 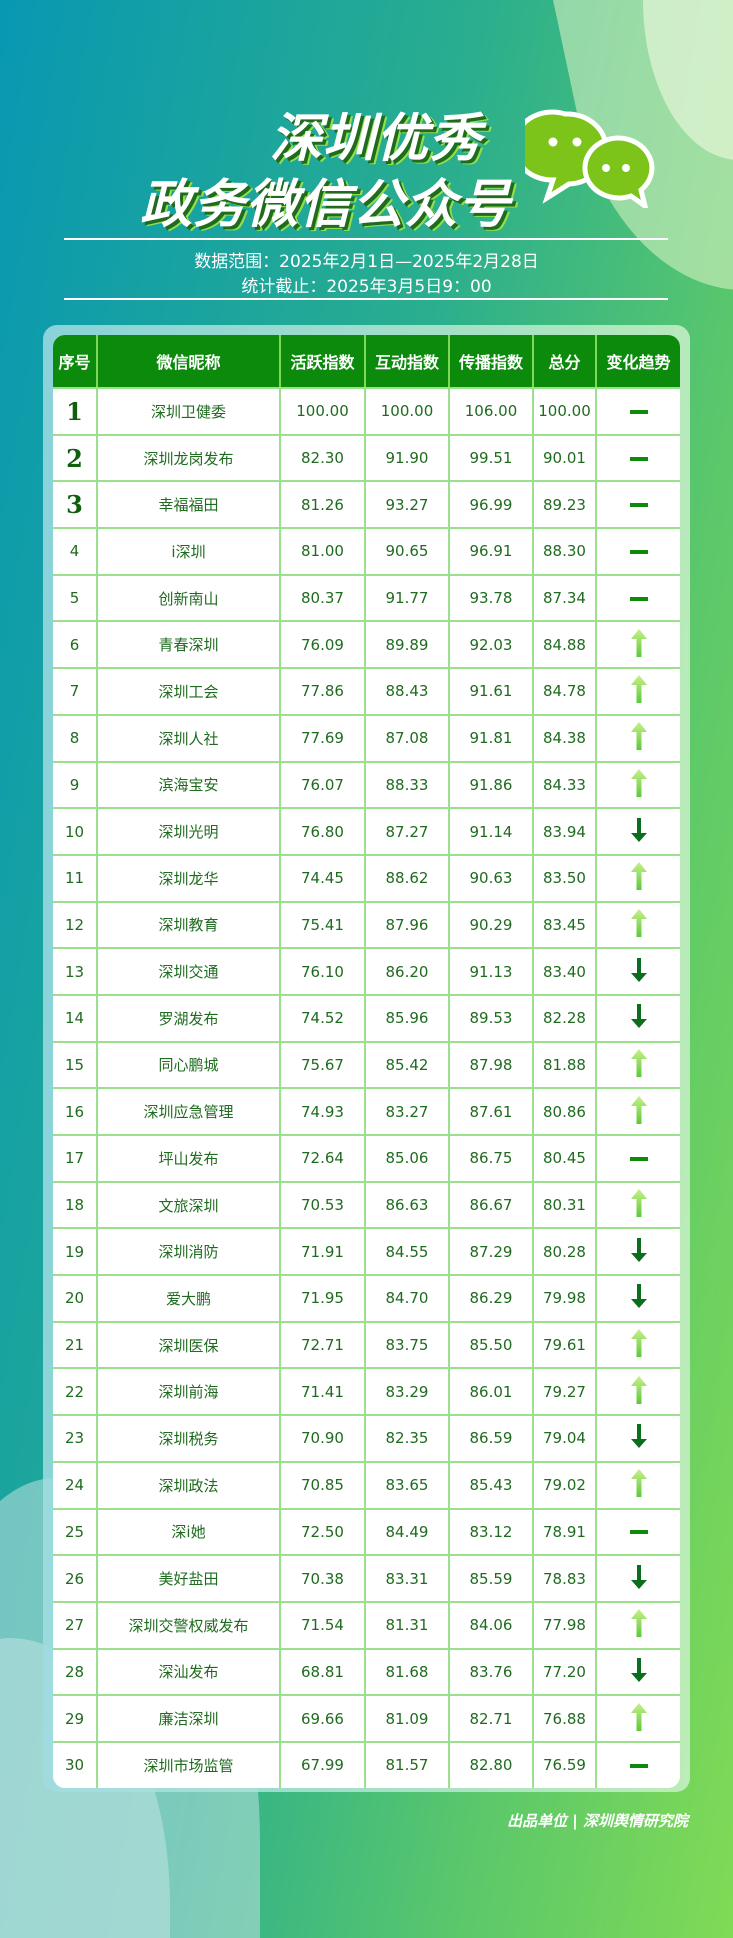 I want to click on spread-cell: 83.12, so click(x=492, y=1531).